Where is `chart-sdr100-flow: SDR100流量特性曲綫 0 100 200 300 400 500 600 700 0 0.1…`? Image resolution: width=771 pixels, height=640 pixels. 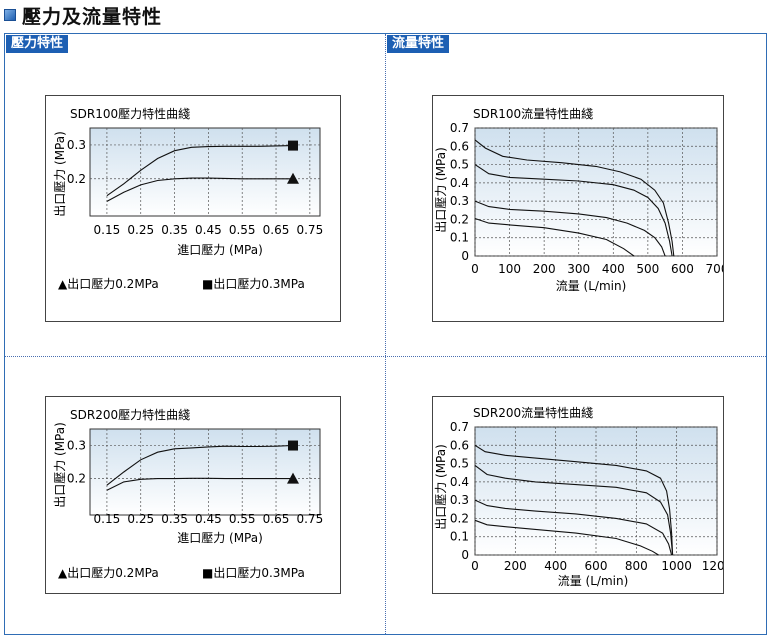 chart-sdr100-flow: SDR100流量特性曲綫 0 100 200 300 400 500 600 700 0 0.1… is located at coordinates (578, 208).